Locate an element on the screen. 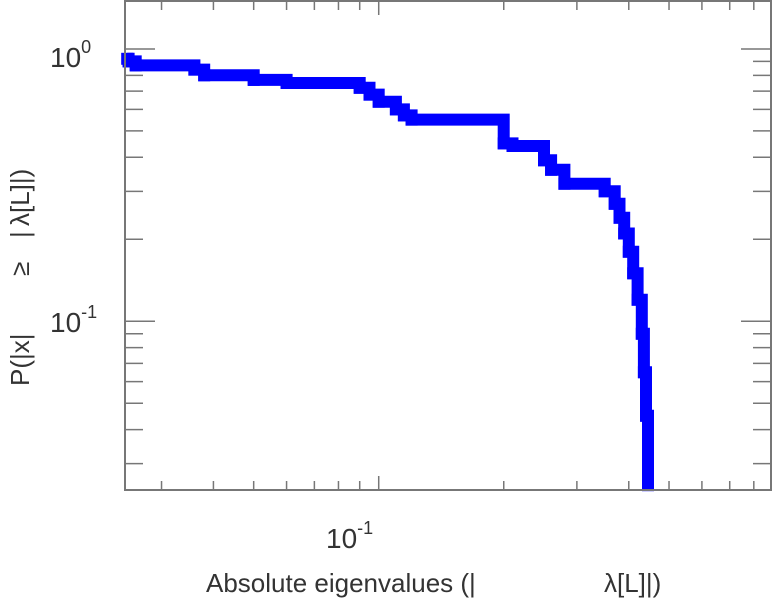 The height and width of the screenshot is (600, 775). svg-text: P(|x|≥|λ[L]|) is located at coordinates (20, 277).